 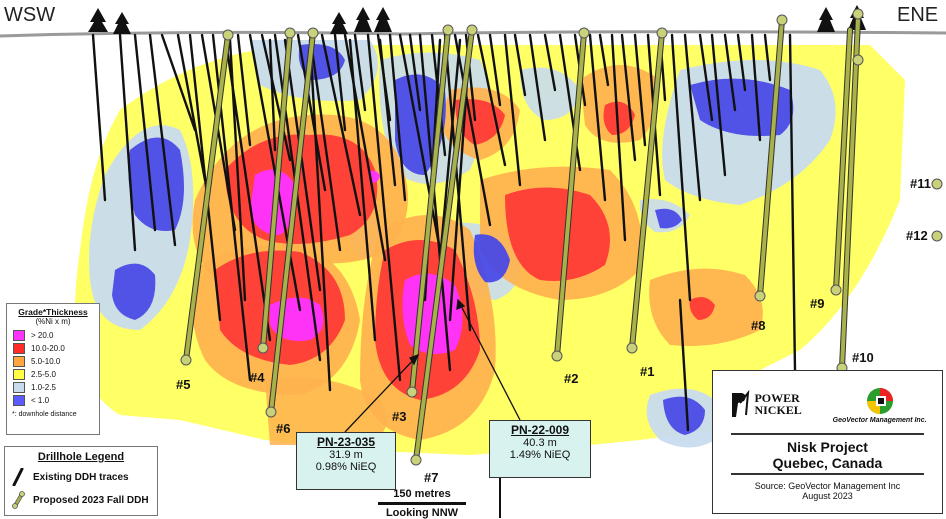 I want to click on hole-label-9: #9, so click(x=817, y=303).